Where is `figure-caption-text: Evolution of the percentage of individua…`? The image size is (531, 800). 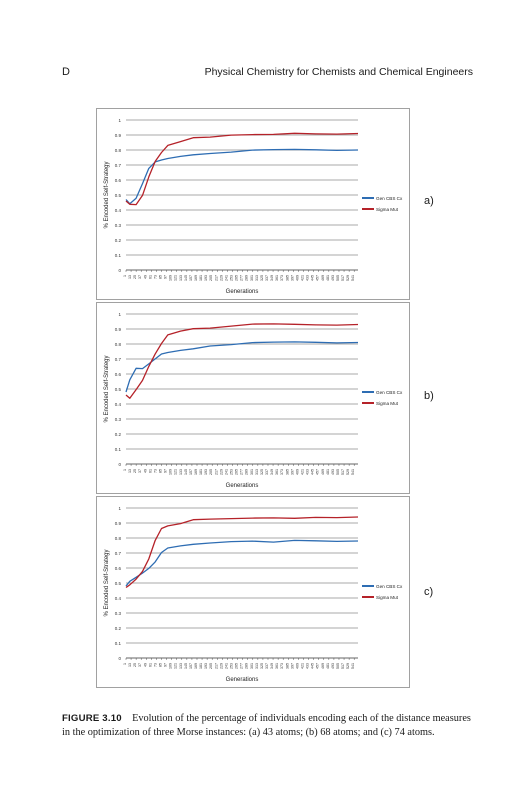
figure-caption-text: Evolution of the percentage of individua… is located at coordinates (266, 725).